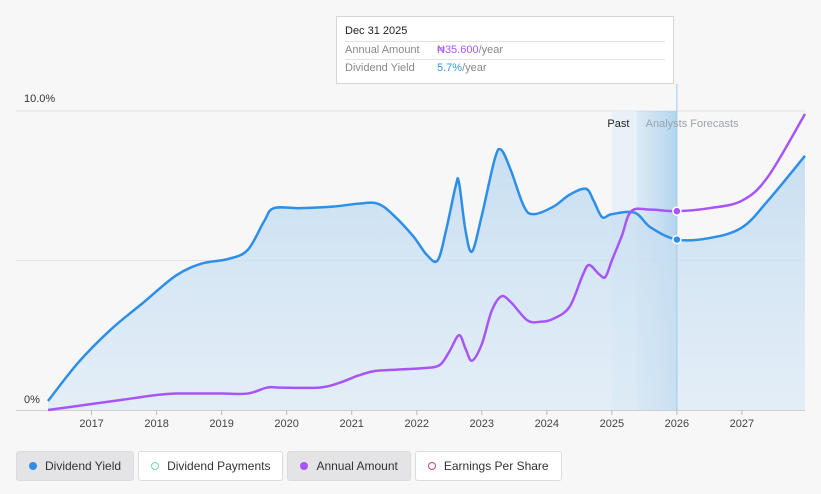  I want to click on tooltip-value-wrap: 5.7%/year, so click(462, 68).